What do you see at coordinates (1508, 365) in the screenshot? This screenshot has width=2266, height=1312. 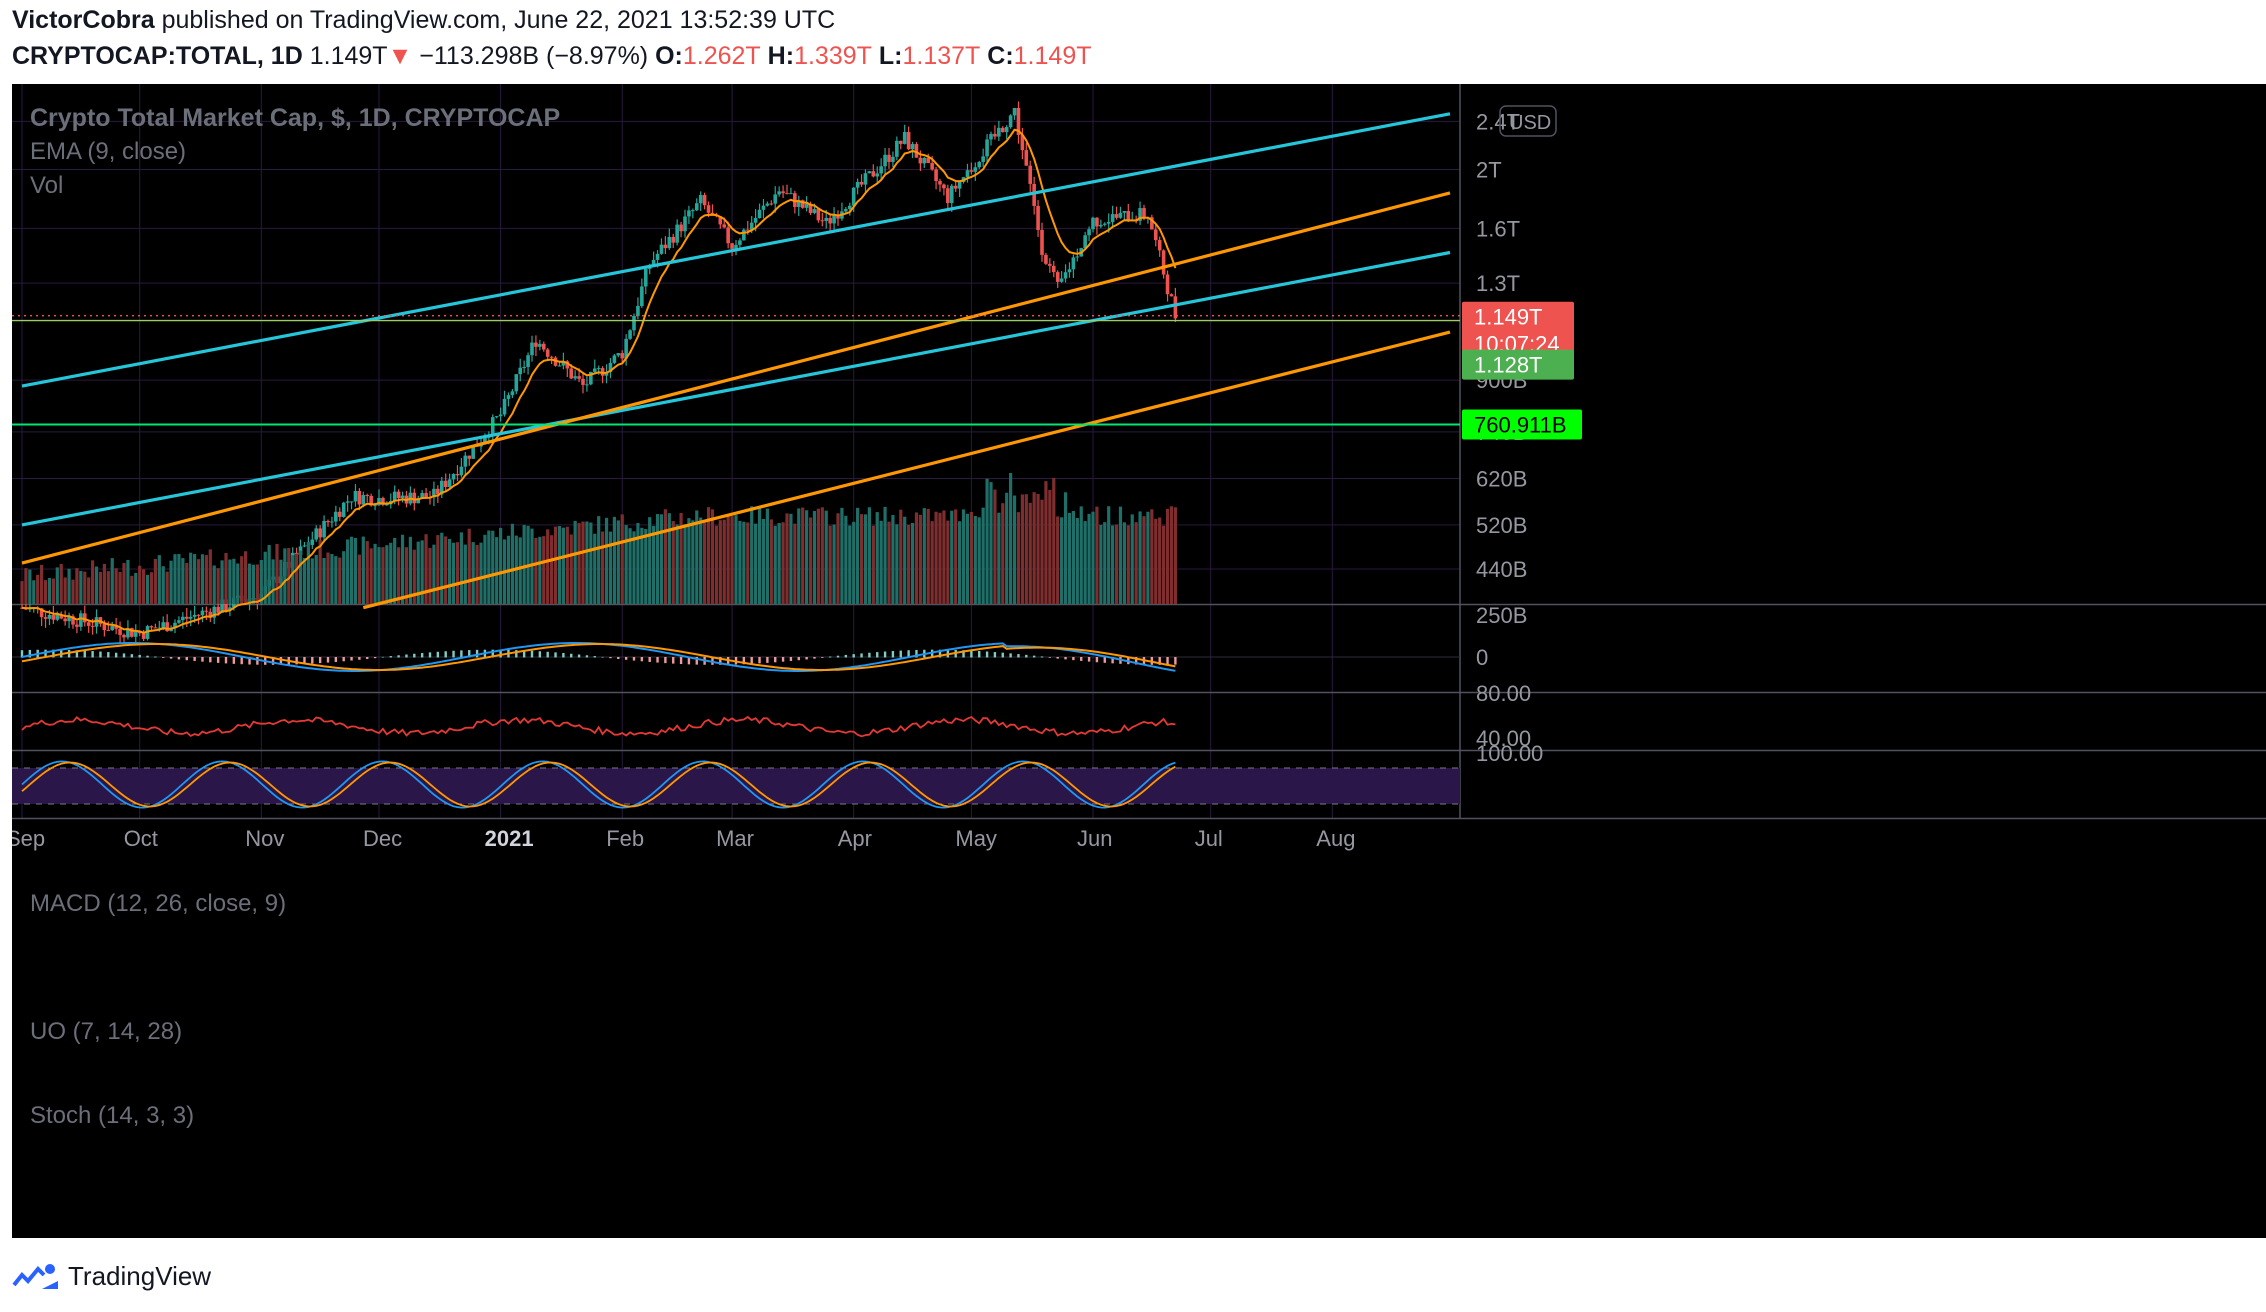 I see `price-badge-text-1: 1.128T` at bounding box center [1508, 365].